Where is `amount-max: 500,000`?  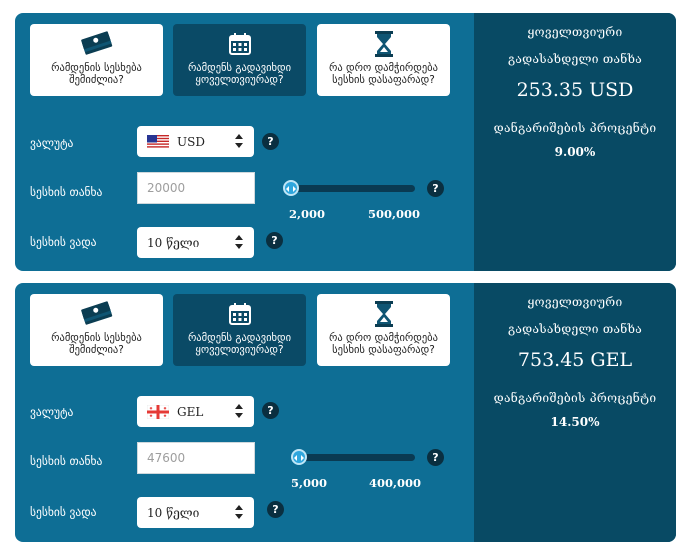 amount-max: 500,000 is located at coordinates (394, 214).